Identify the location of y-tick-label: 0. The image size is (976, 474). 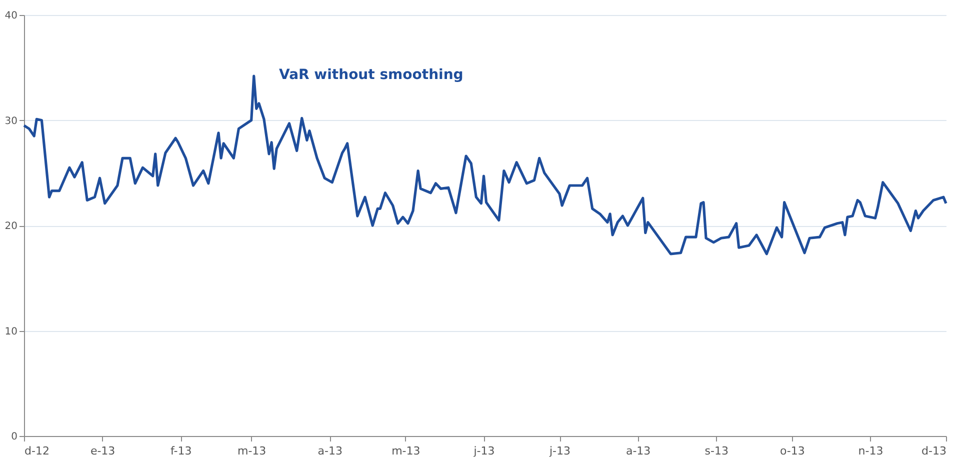
(14, 437).